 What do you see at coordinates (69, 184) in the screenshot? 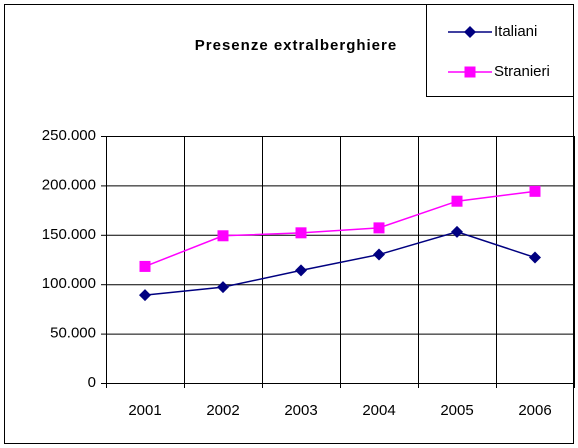
I see `y-tick-label: 200.000` at bounding box center [69, 184].